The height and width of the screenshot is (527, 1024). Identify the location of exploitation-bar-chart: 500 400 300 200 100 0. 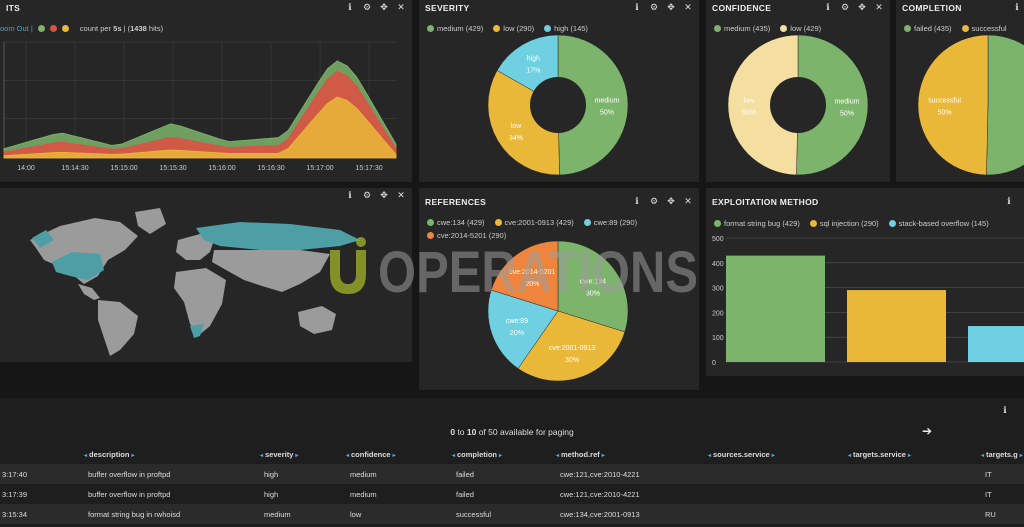
(865, 302).